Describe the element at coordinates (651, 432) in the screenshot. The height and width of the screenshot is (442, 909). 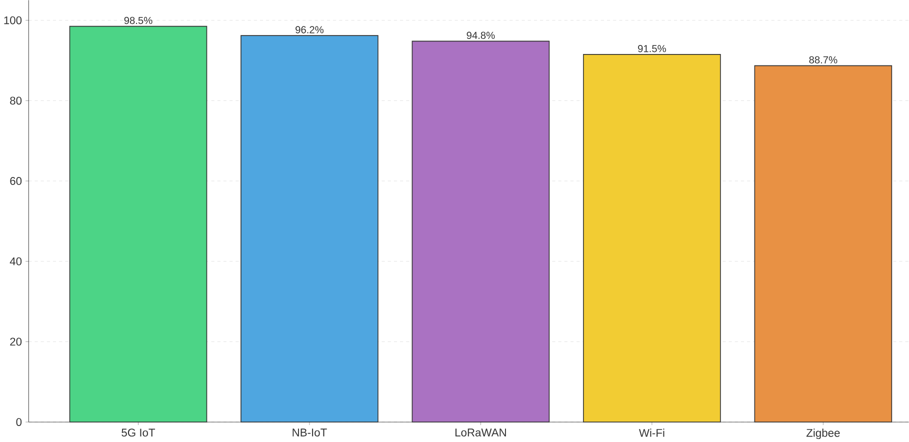
I see `x-tick-label: Wi-Fi` at that location.